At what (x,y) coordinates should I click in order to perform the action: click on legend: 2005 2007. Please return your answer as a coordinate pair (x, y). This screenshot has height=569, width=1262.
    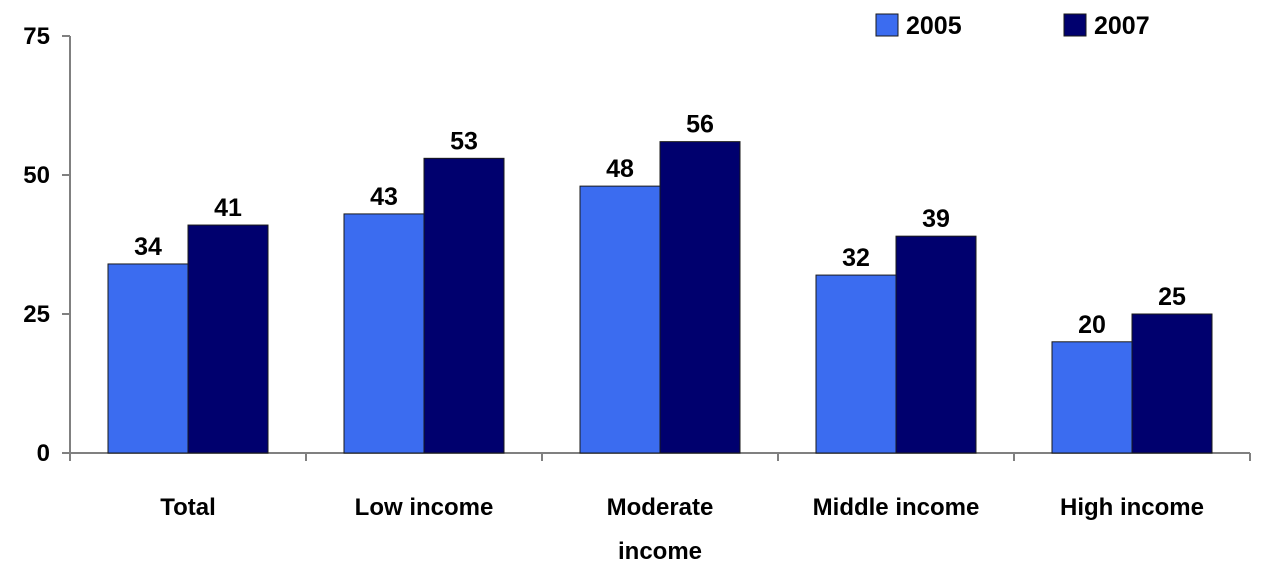
    Looking at the image, I should click on (1012, 26).